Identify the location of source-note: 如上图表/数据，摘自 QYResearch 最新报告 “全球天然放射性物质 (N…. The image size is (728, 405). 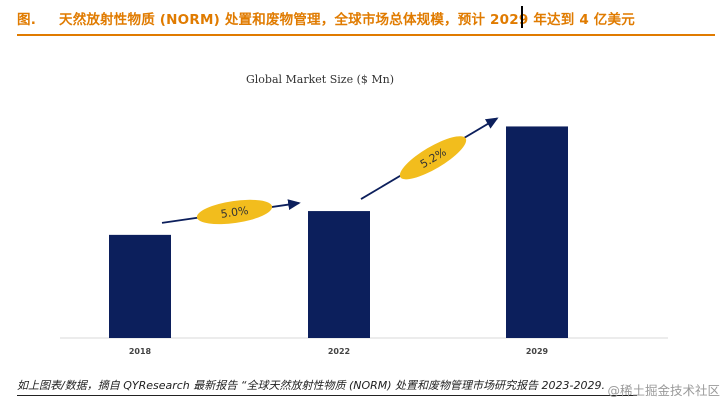
(311, 385).